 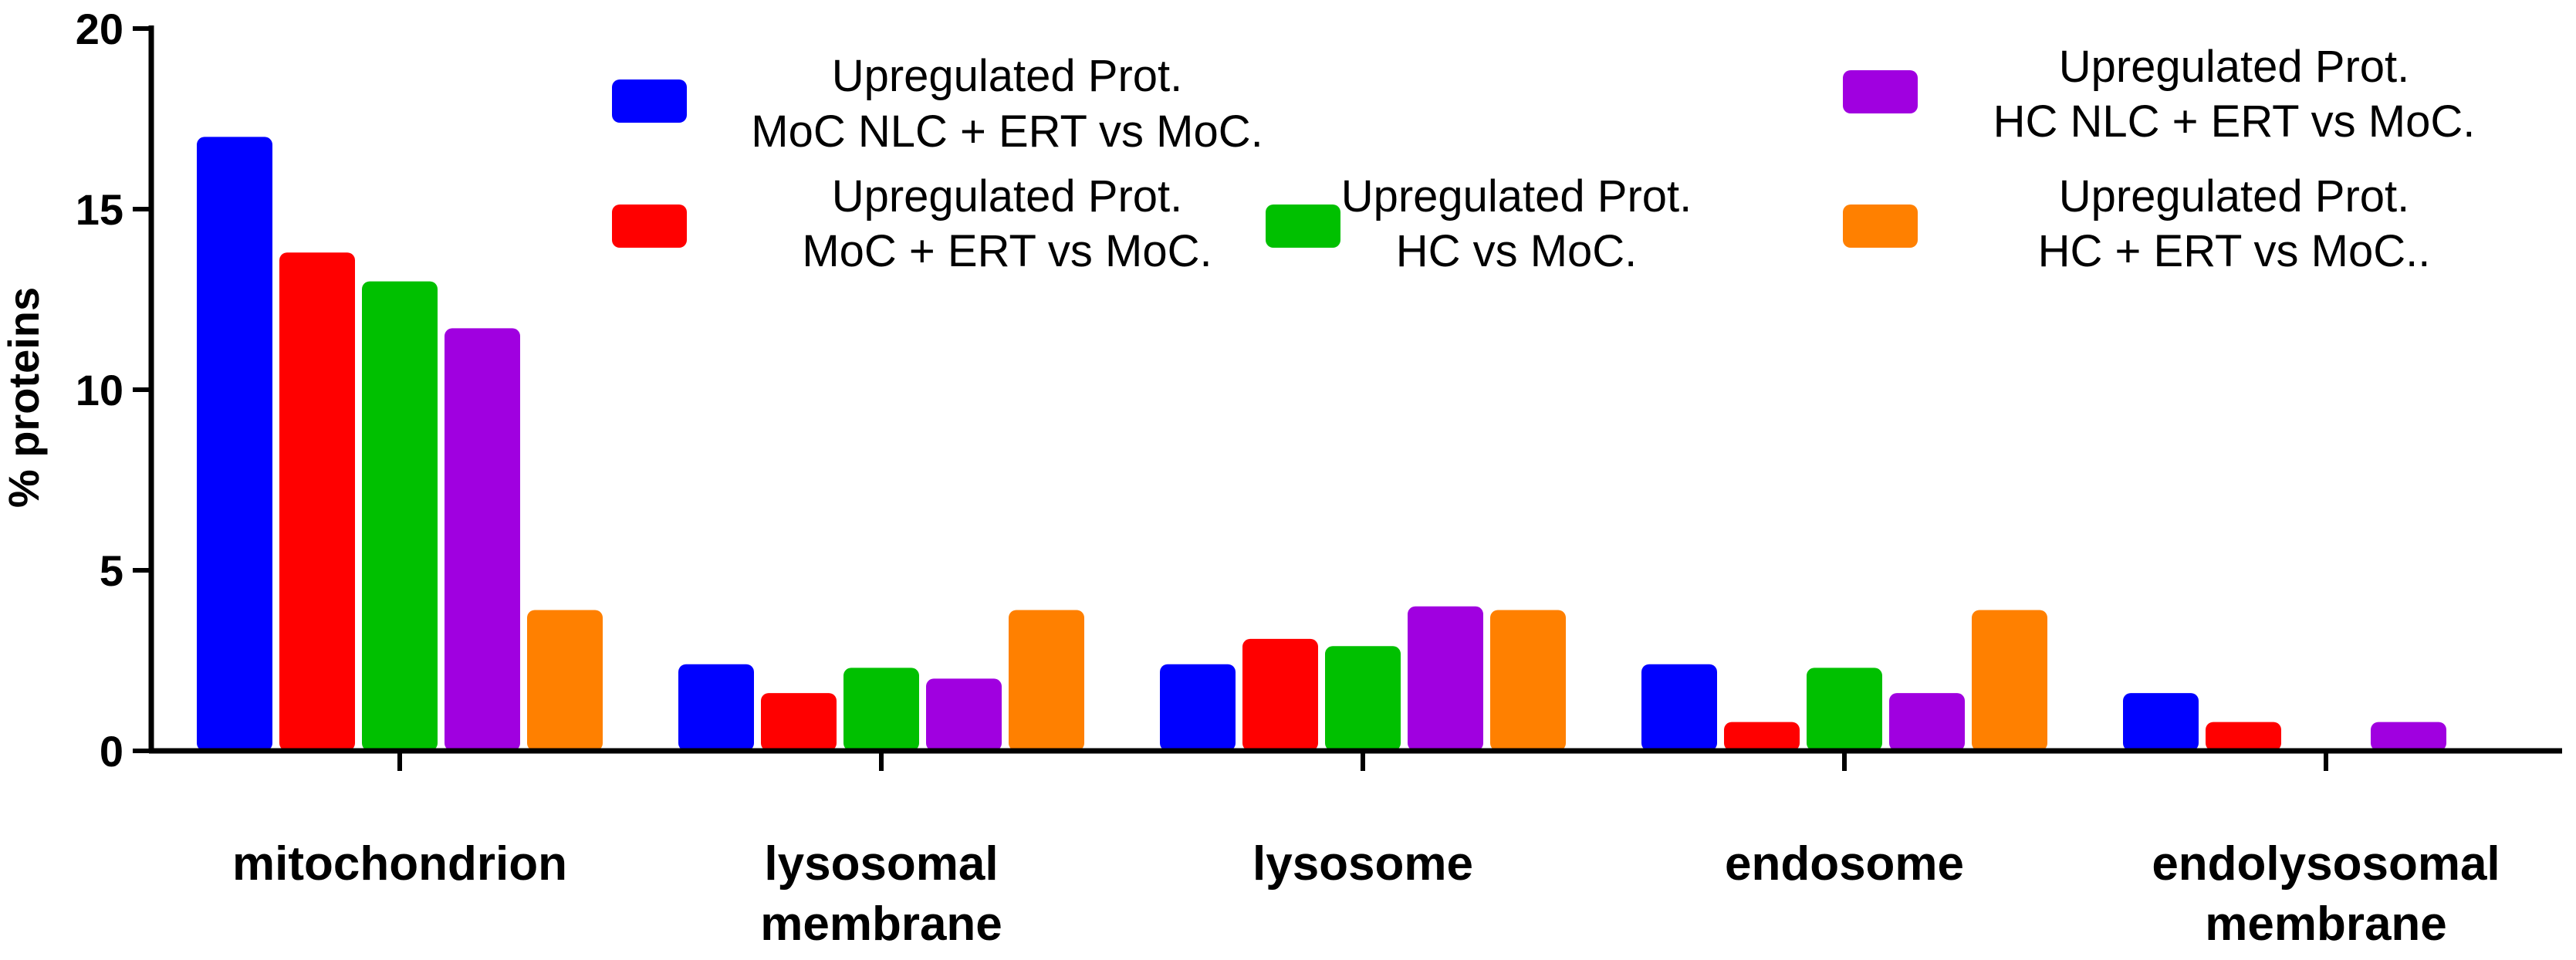 I want to click on legend-label-series4: Upregulated Prot., so click(x=2234, y=67).